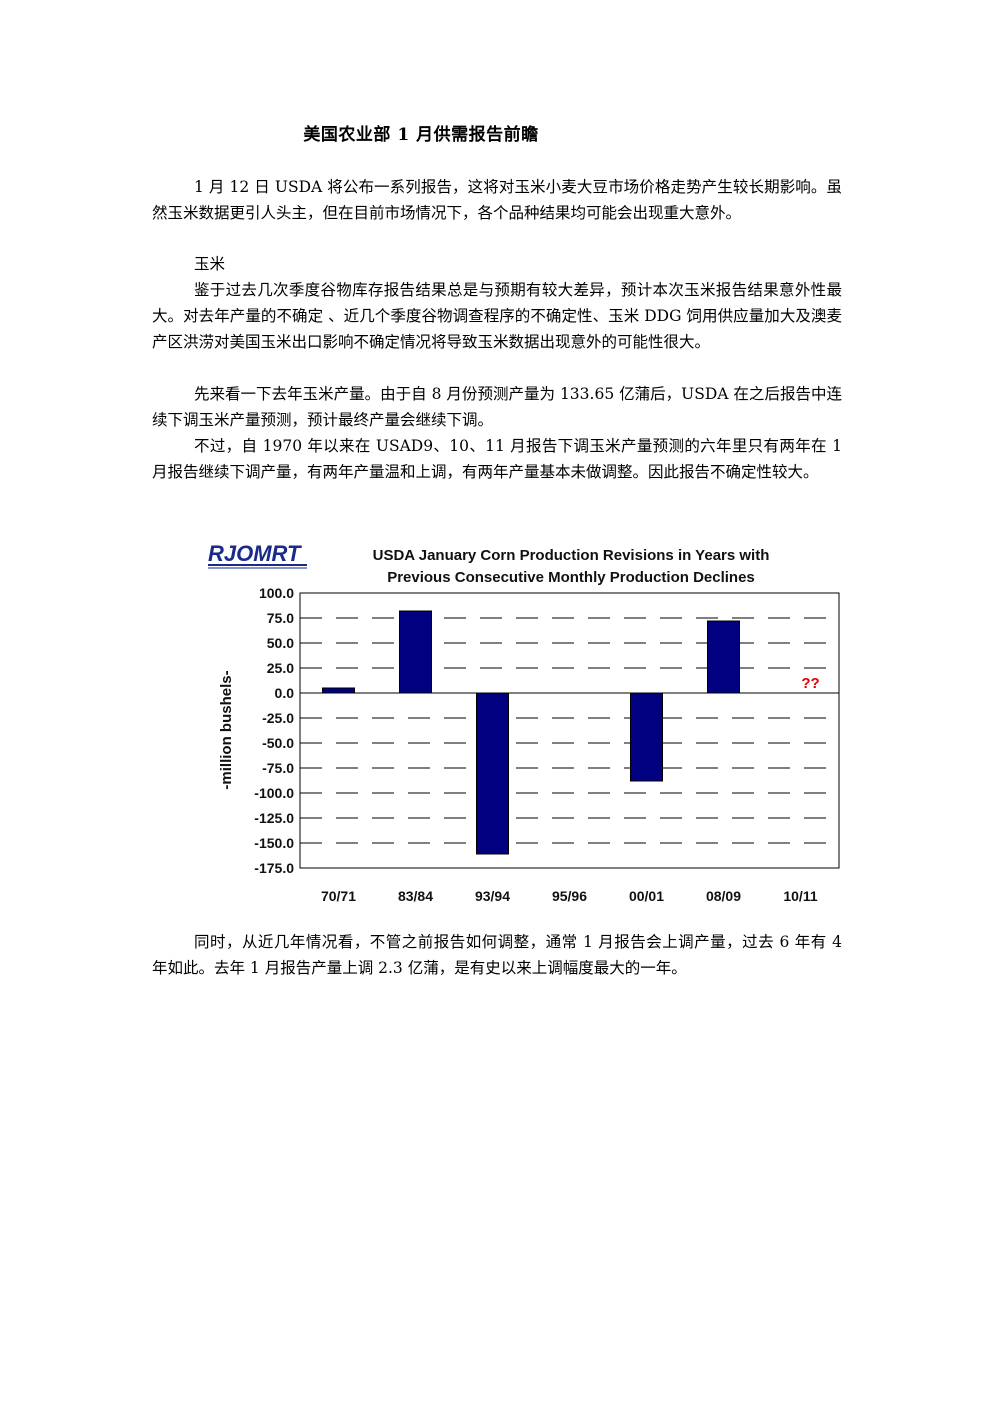  Describe the element at coordinates (278, 768) in the screenshot. I see `y-tick-label: -75.0` at that location.